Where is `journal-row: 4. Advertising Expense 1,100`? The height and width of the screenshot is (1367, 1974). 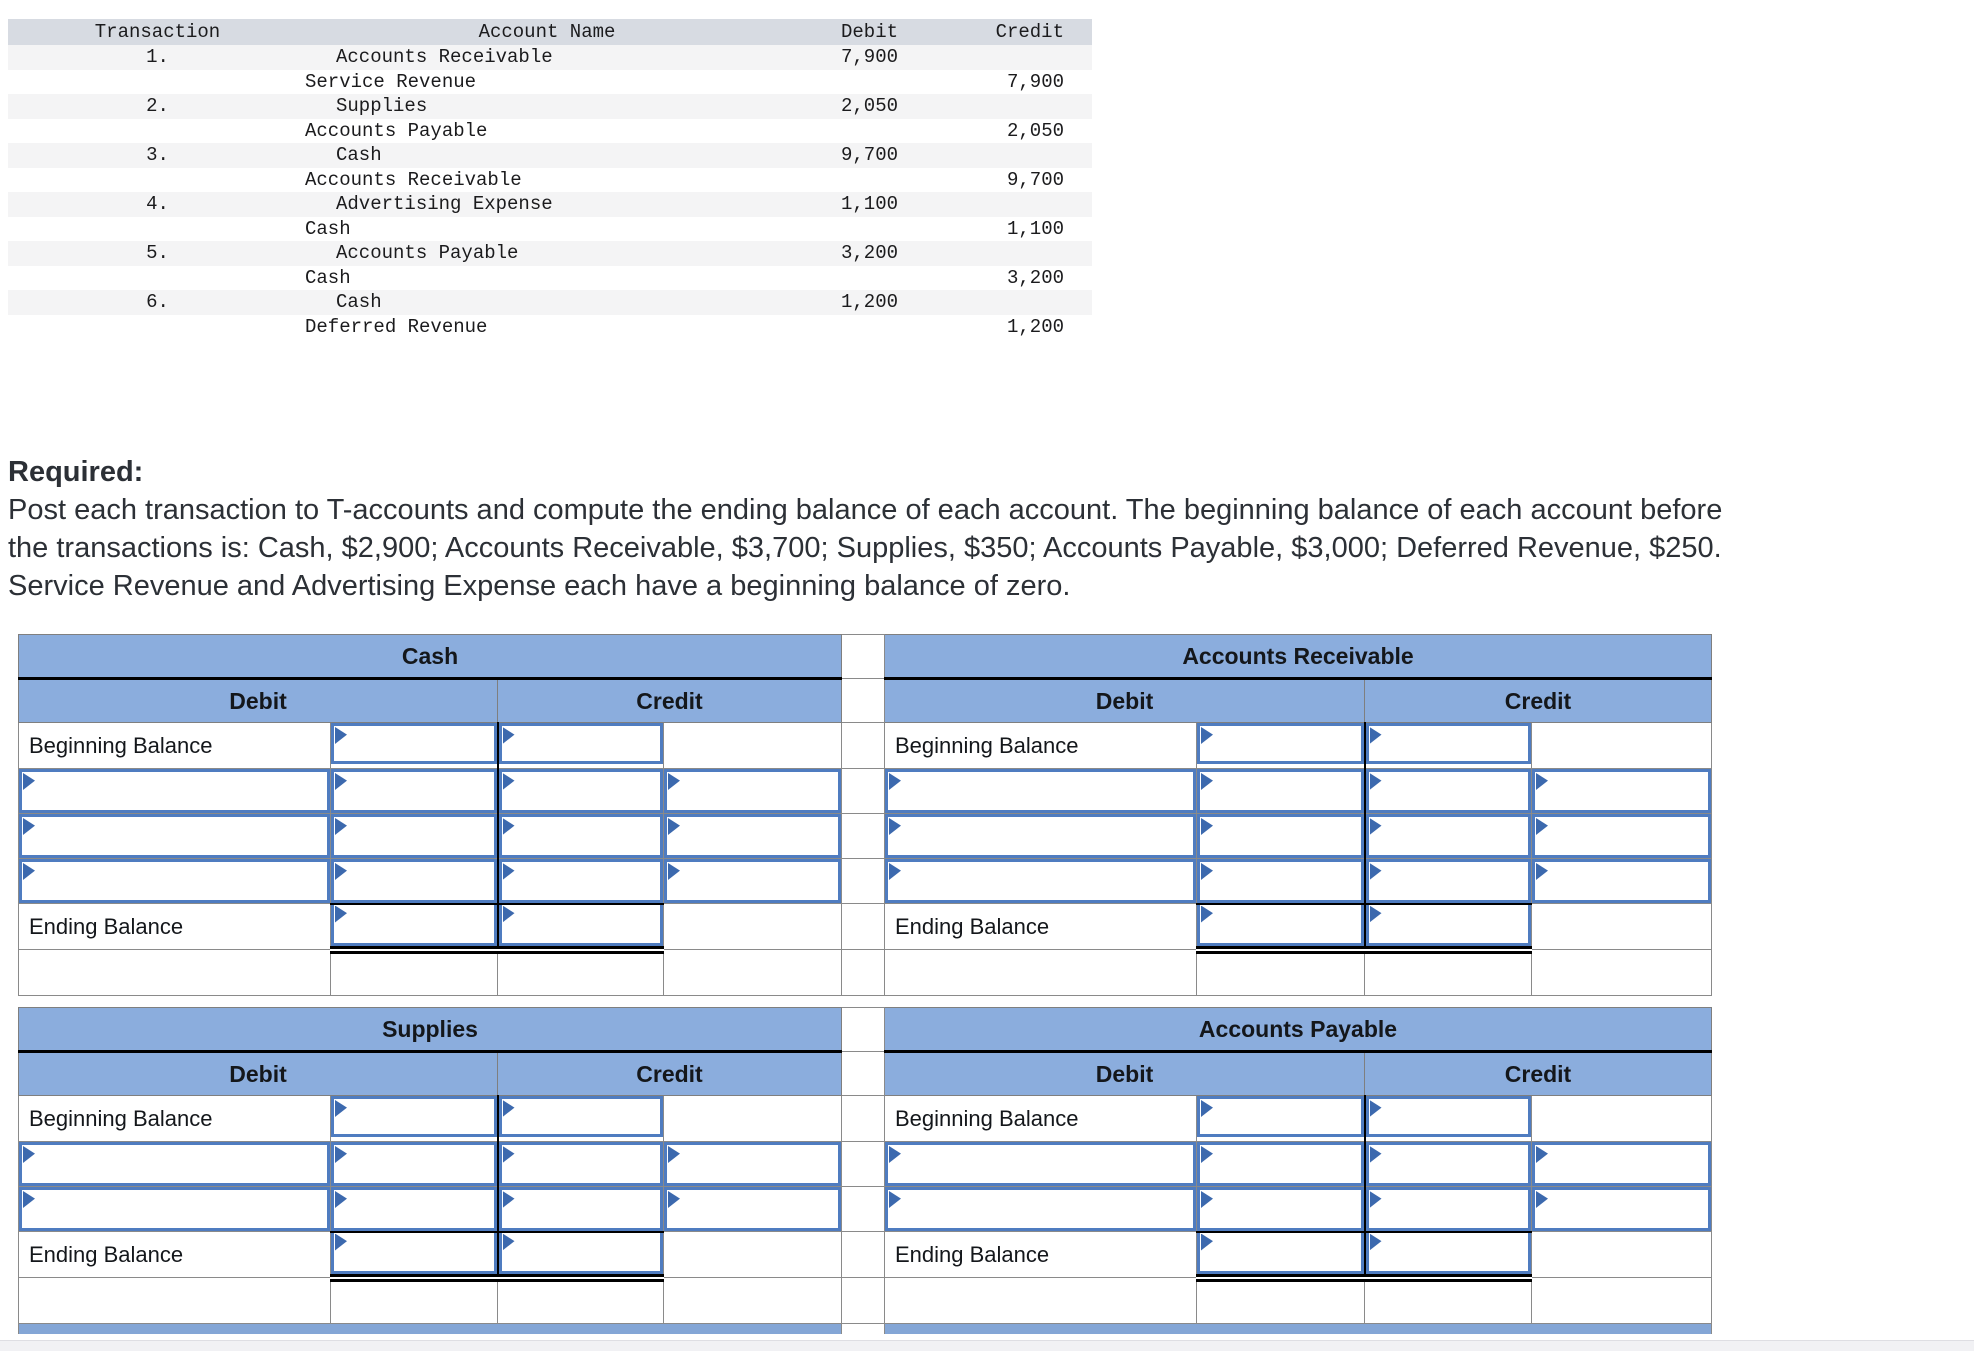 journal-row: 4. Advertising Expense 1,100 is located at coordinates (550, 204).